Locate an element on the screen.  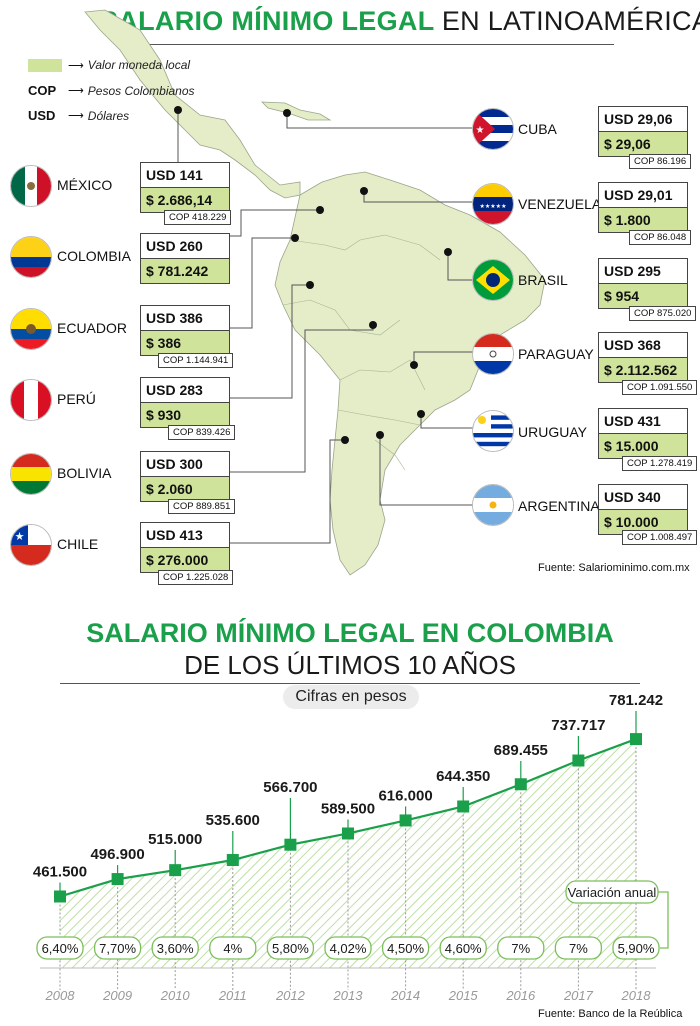
bolivia-flag-icon is located at coordinates (31, 474).